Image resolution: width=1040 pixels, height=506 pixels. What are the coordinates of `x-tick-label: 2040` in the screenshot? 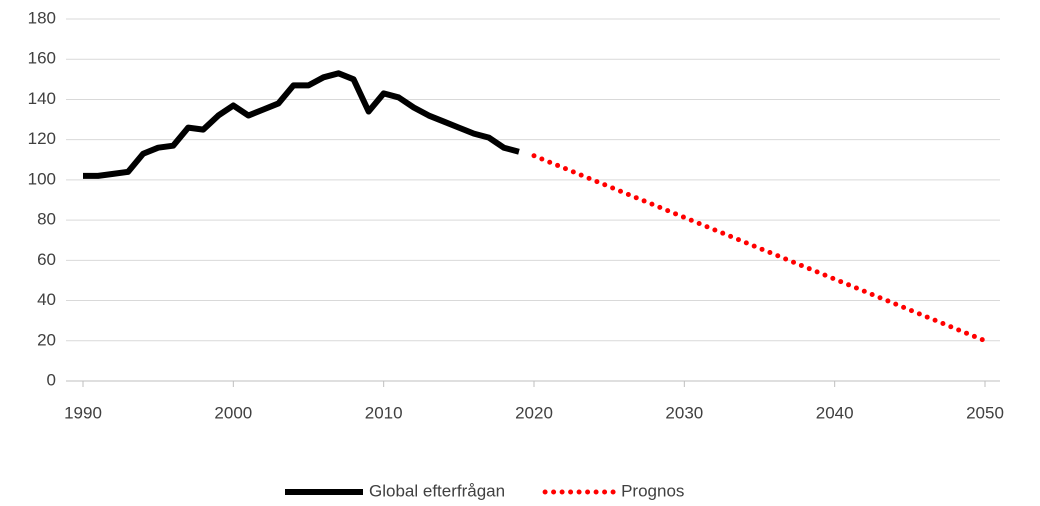 It's located at (835, 412).